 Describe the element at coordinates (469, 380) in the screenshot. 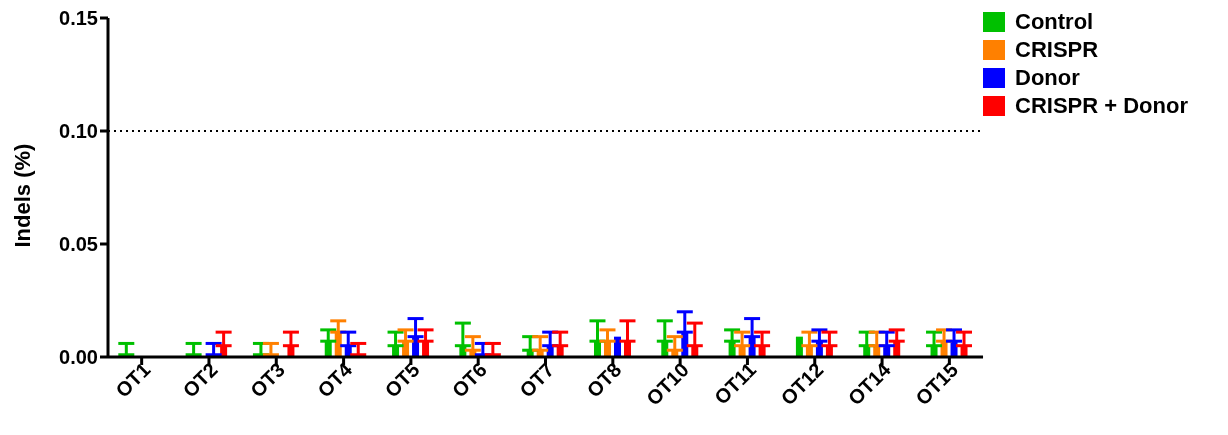

I see `x-tick-label: OT6` at that location.